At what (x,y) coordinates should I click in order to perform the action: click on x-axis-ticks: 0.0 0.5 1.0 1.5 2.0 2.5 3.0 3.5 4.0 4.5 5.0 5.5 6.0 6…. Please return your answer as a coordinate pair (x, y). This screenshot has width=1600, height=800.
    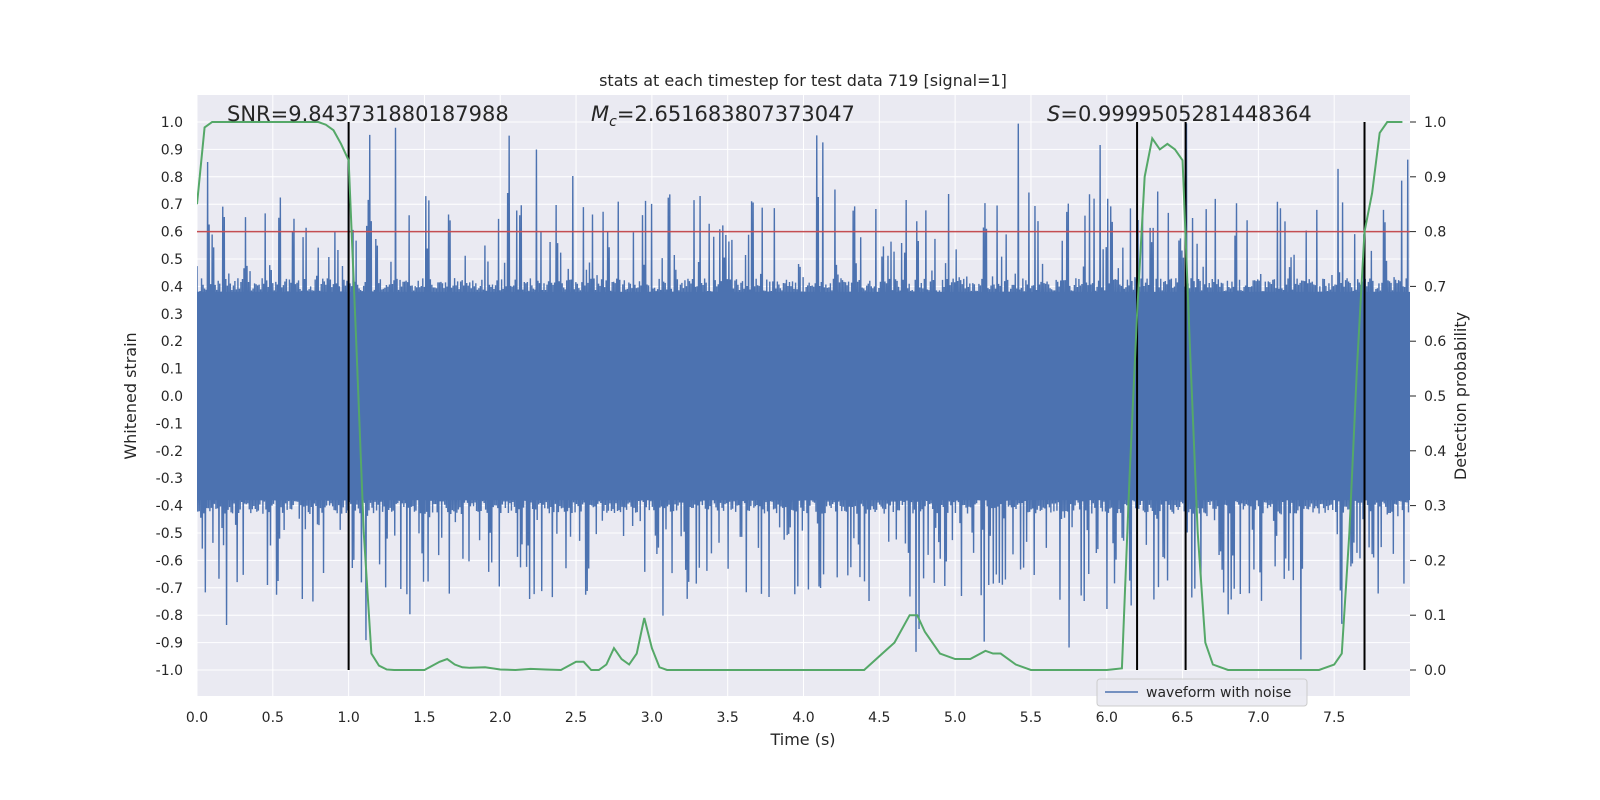
    Looking at the image, I should click on (765, 718).